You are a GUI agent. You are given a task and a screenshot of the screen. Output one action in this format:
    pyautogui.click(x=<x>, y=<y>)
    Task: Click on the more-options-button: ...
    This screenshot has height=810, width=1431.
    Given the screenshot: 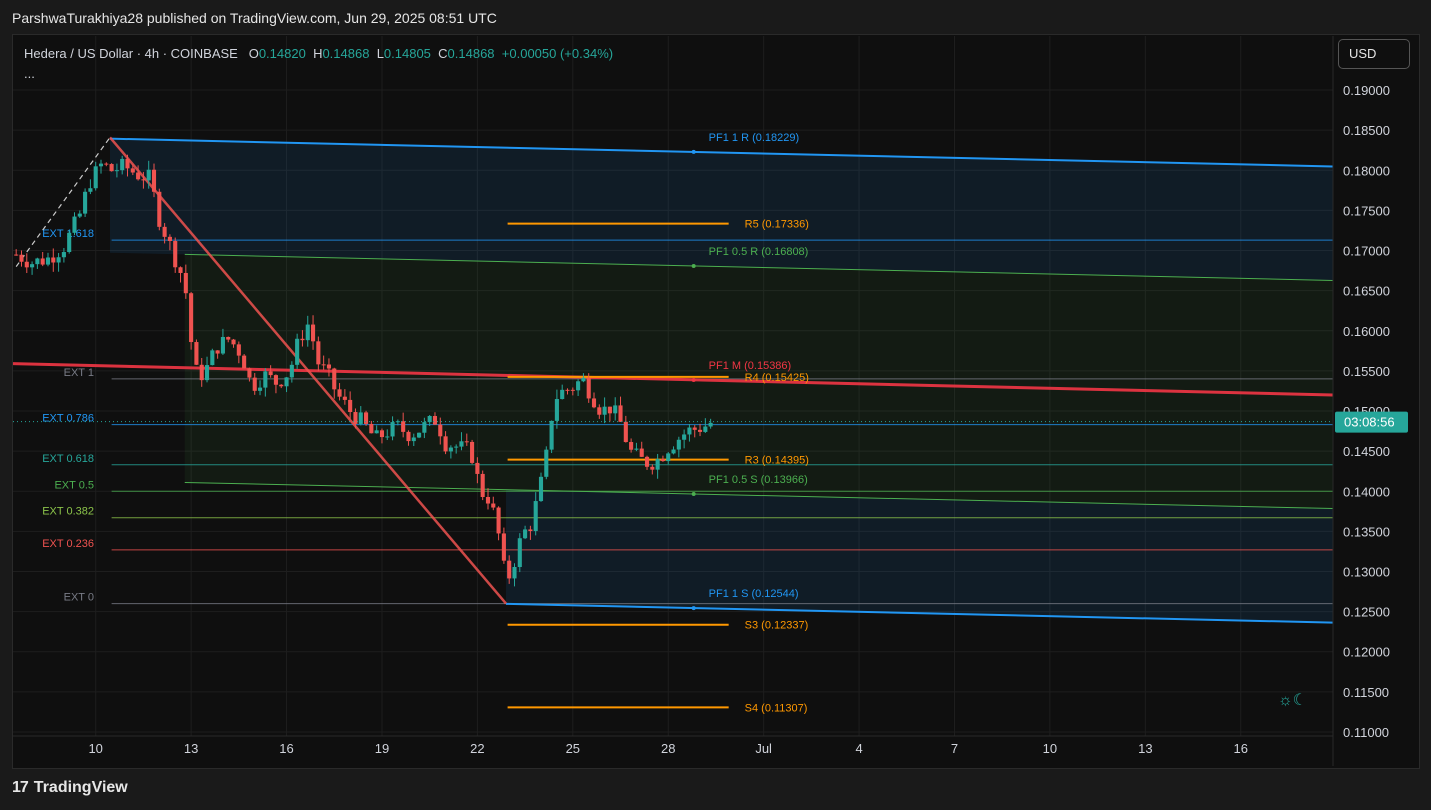 What is the action you would take?
    pyautogui.click(x=29, y=73)
    